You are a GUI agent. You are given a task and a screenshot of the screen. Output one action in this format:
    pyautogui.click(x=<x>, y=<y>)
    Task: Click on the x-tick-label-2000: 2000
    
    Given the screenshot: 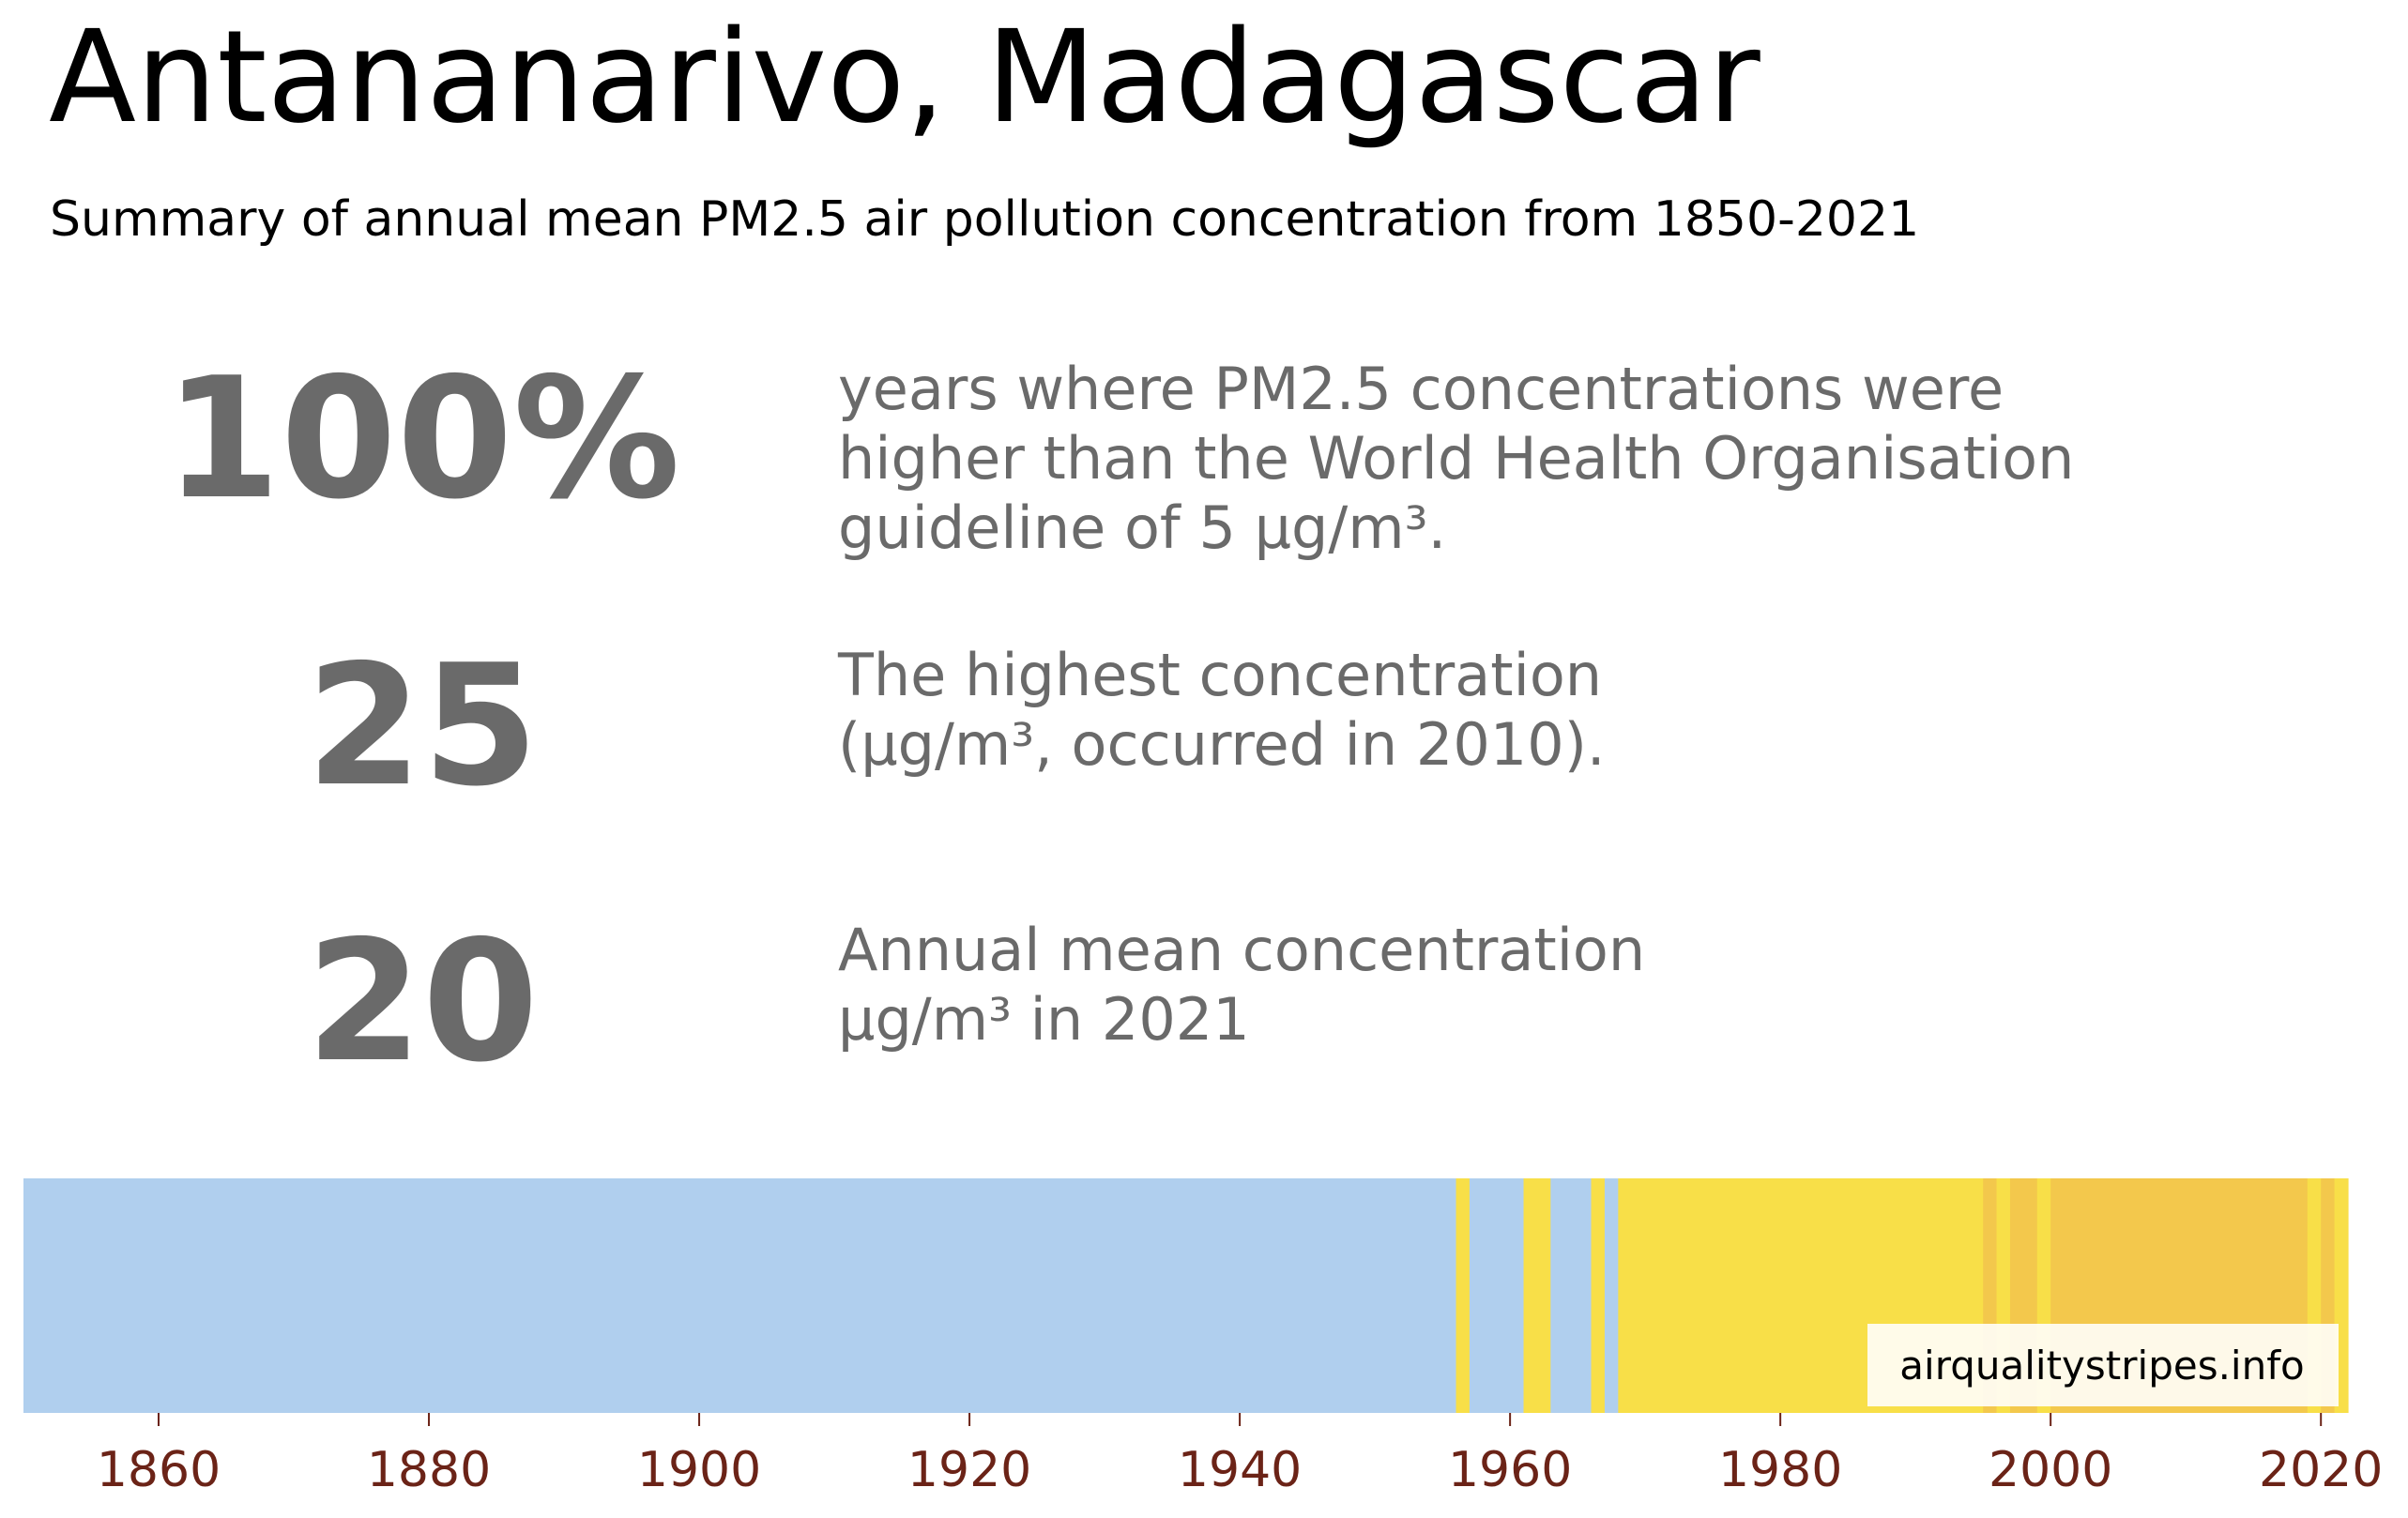 What is the action you would take?
    pyautogui.click(x=2050, y=1470)
    